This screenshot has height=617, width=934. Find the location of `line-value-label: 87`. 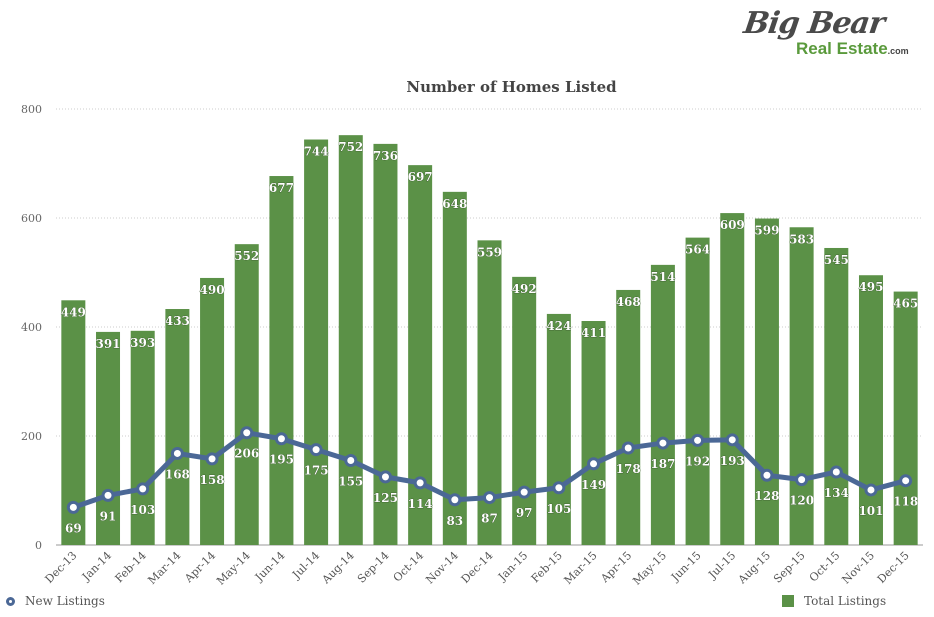

line-value-label: 87 is located at coordinates (489, 519).